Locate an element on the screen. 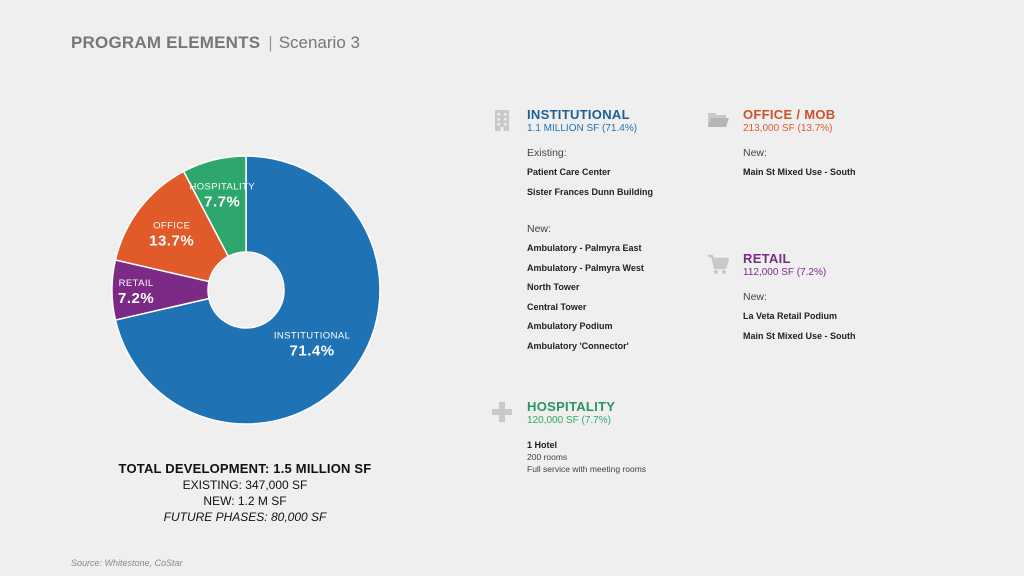 The height and width of the screenshot is (576, 1024). office-subtitle: 213,000 SF (13.7%) is located at coordinates (788, 128).